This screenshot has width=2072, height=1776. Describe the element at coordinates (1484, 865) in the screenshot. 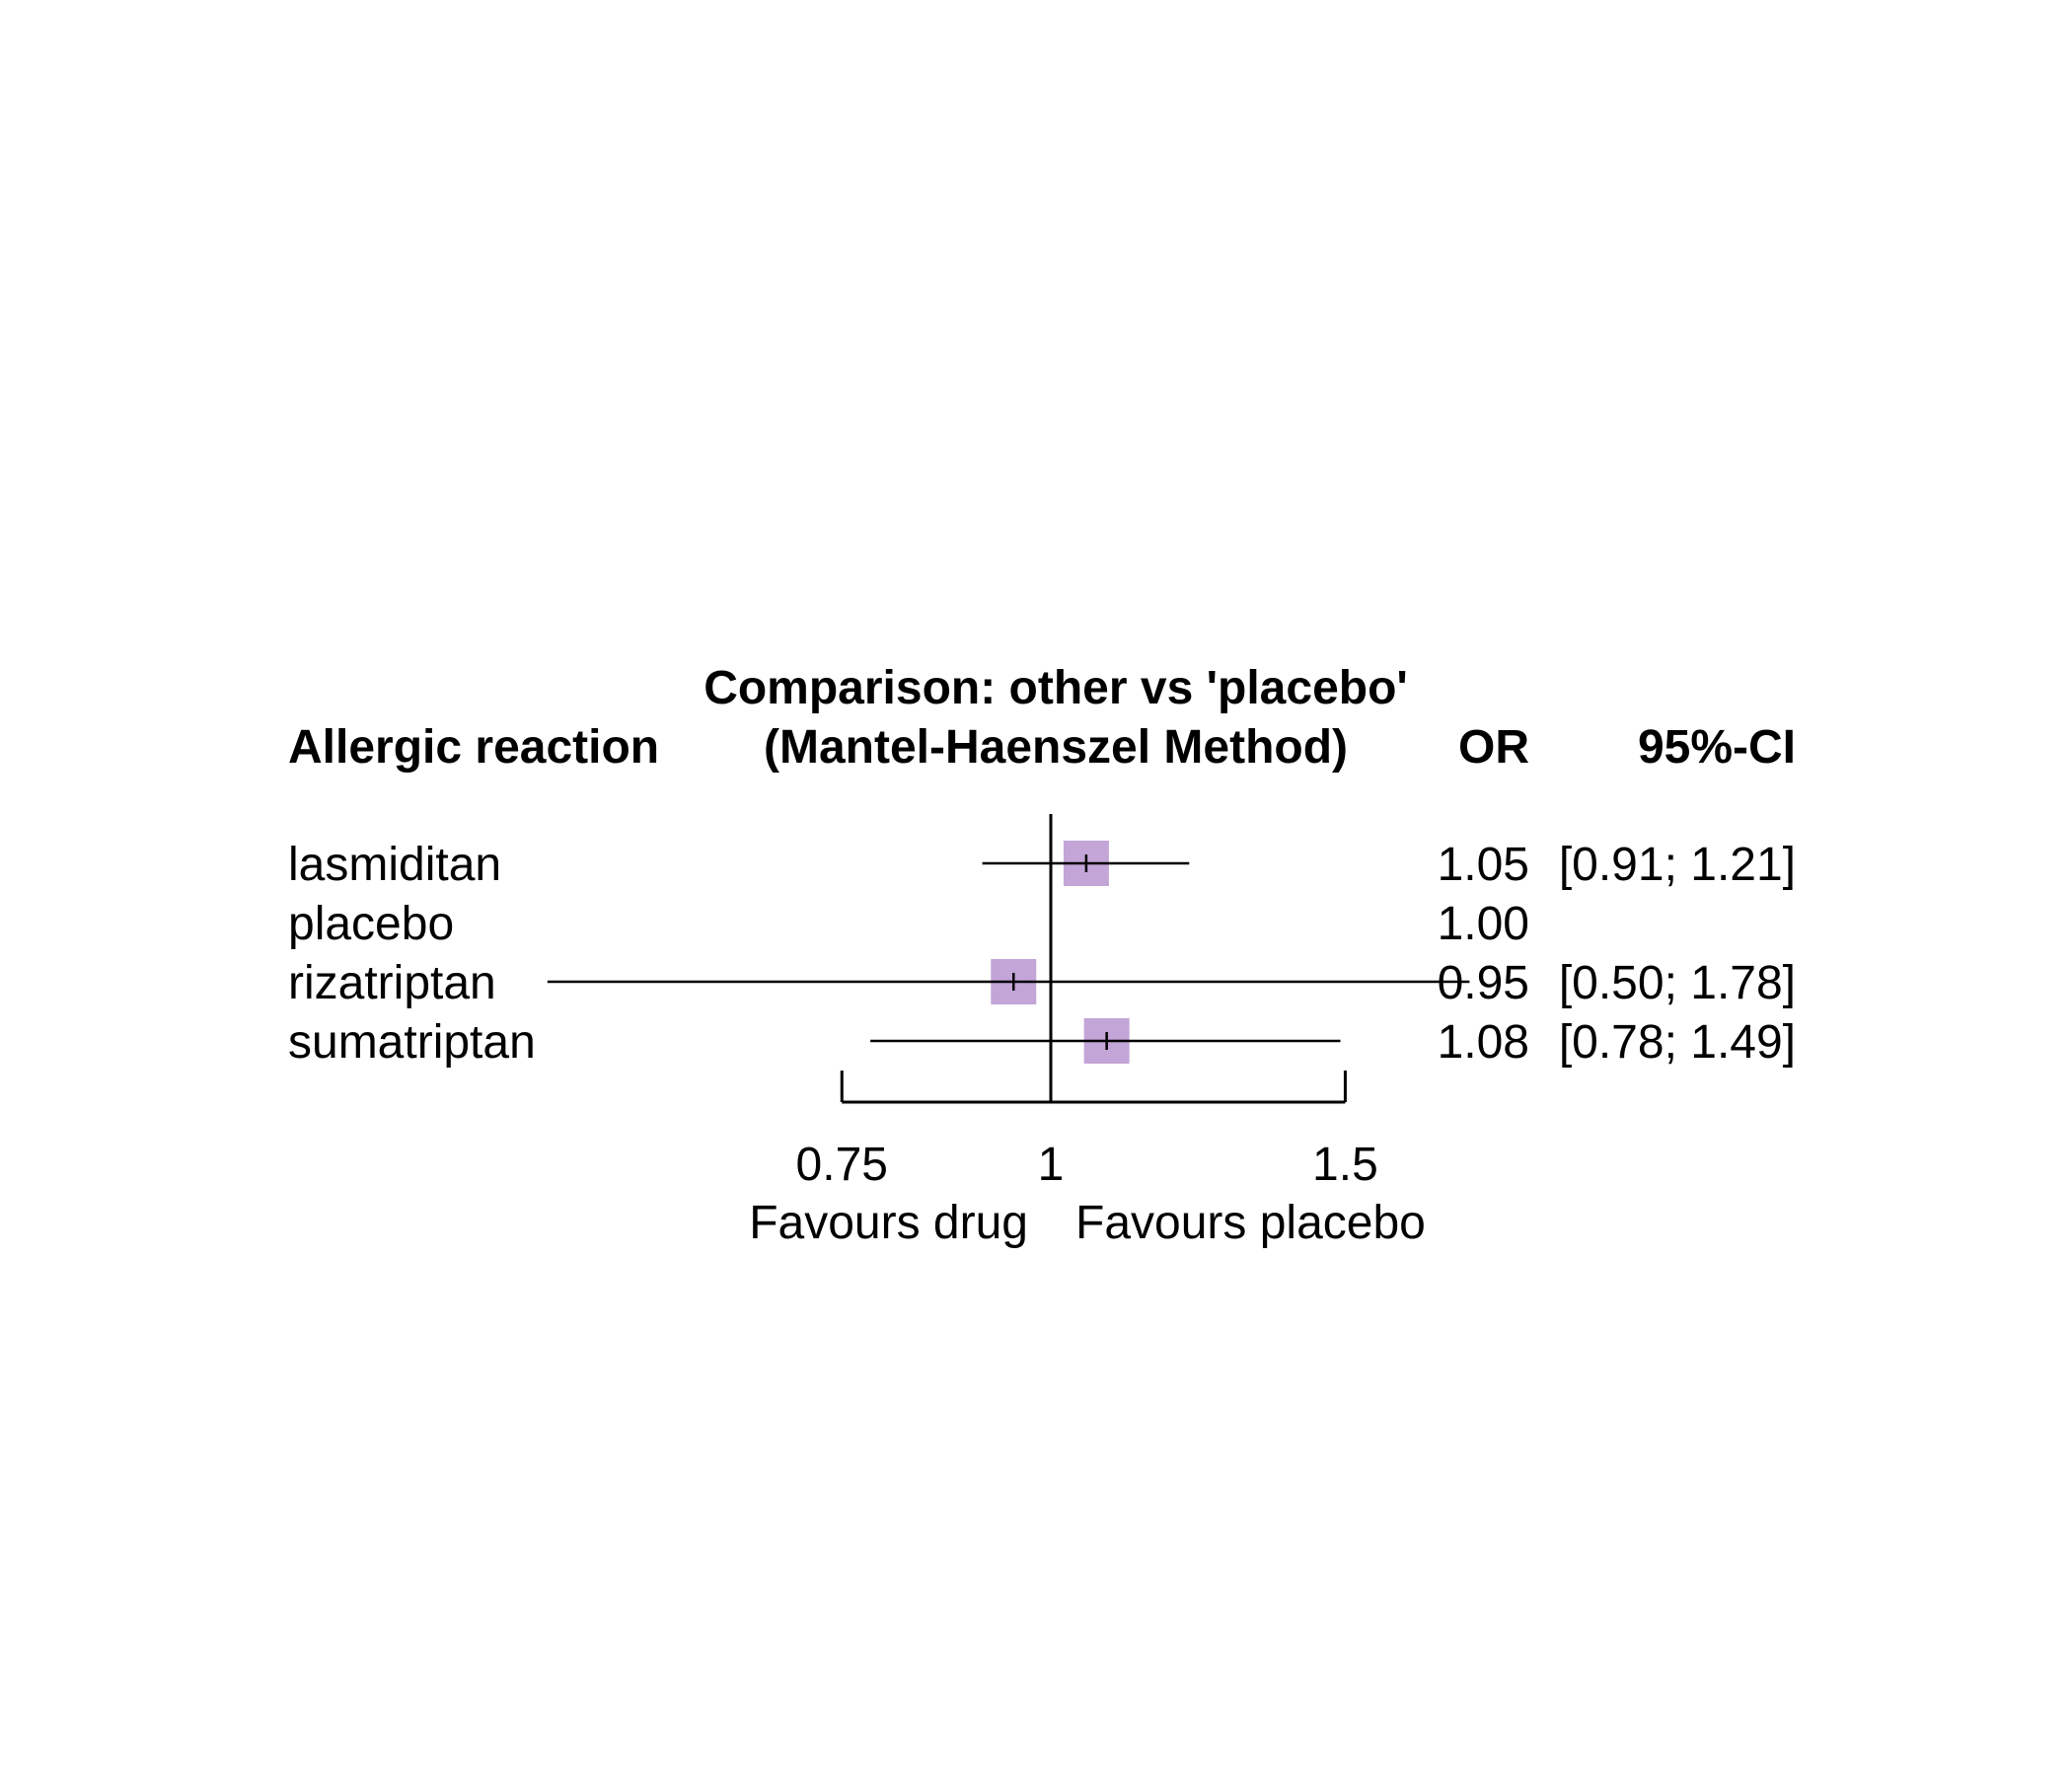

I see `row-or-value: 1.05` at that location.